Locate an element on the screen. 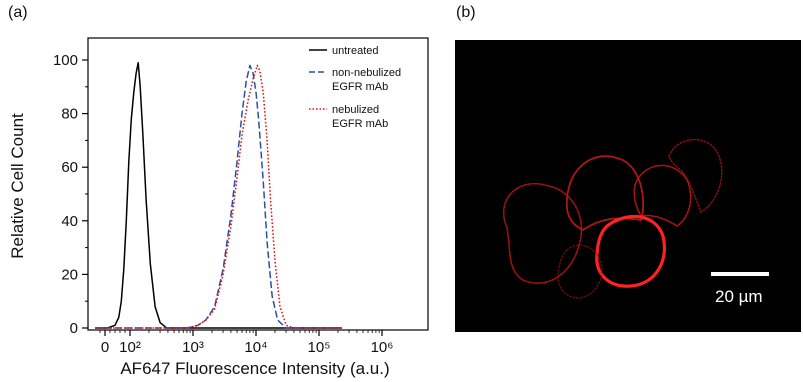 The image size is (803, 382). x-tick-label: 10⁴ is located at coordinates (255, 347).